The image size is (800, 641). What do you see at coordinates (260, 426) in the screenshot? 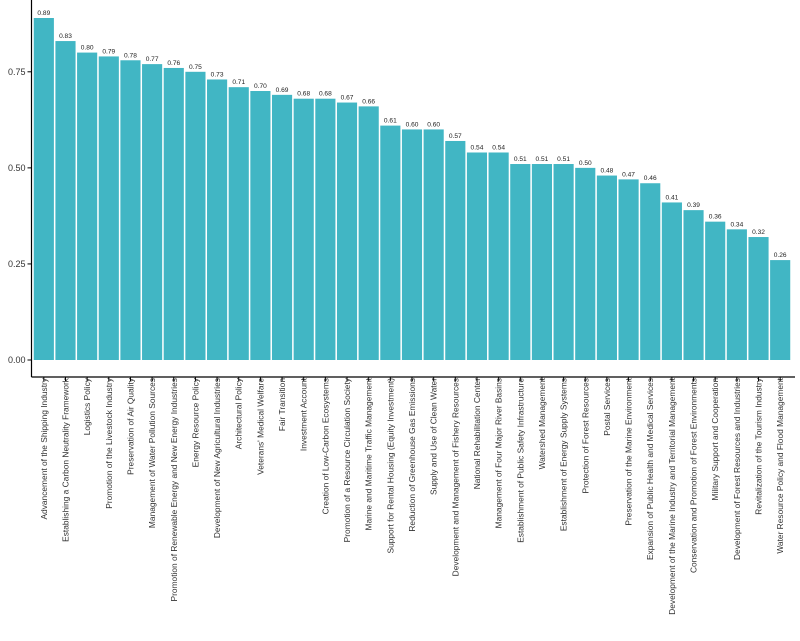
I see `category-label: Veterans' Medical Welfare` at bounding box center [260, 426].